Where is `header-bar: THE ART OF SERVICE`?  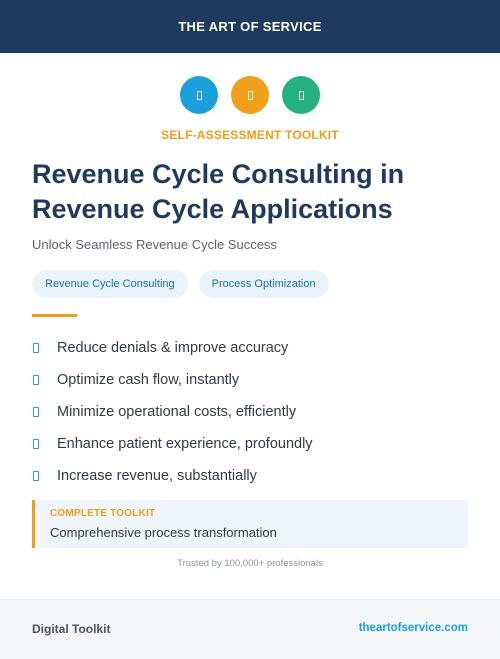 header-bar: THE ART OF SERVICE is located at coordinates (250, 26).